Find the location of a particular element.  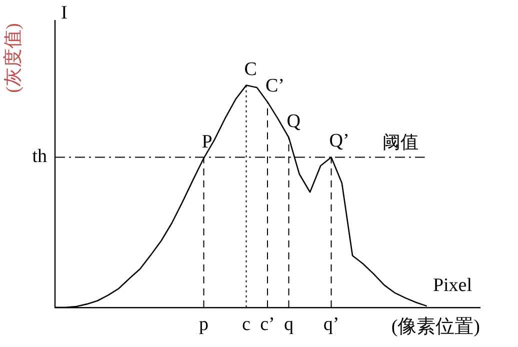

x-tick-label: p is located at coordinates (203, 324).